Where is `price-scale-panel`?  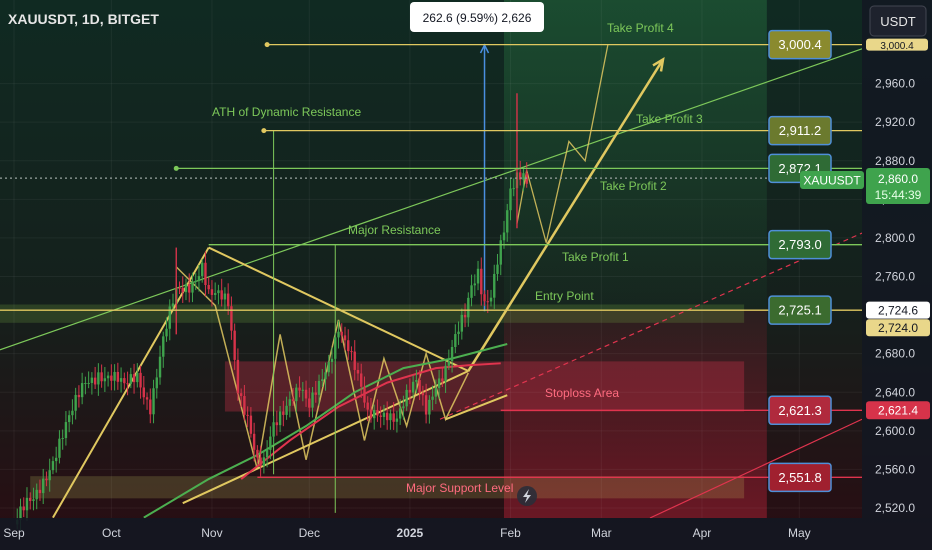 price-scale-panel is located at coordinates (897, 259).